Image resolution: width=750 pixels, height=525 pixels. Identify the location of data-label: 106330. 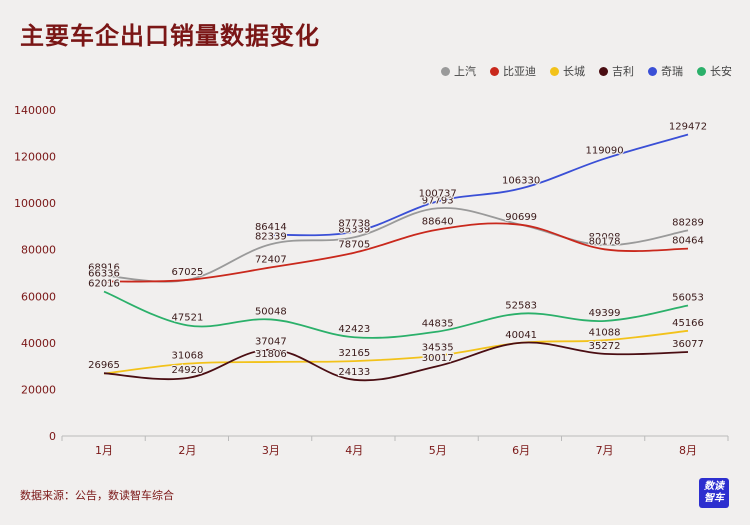
(521, 180).